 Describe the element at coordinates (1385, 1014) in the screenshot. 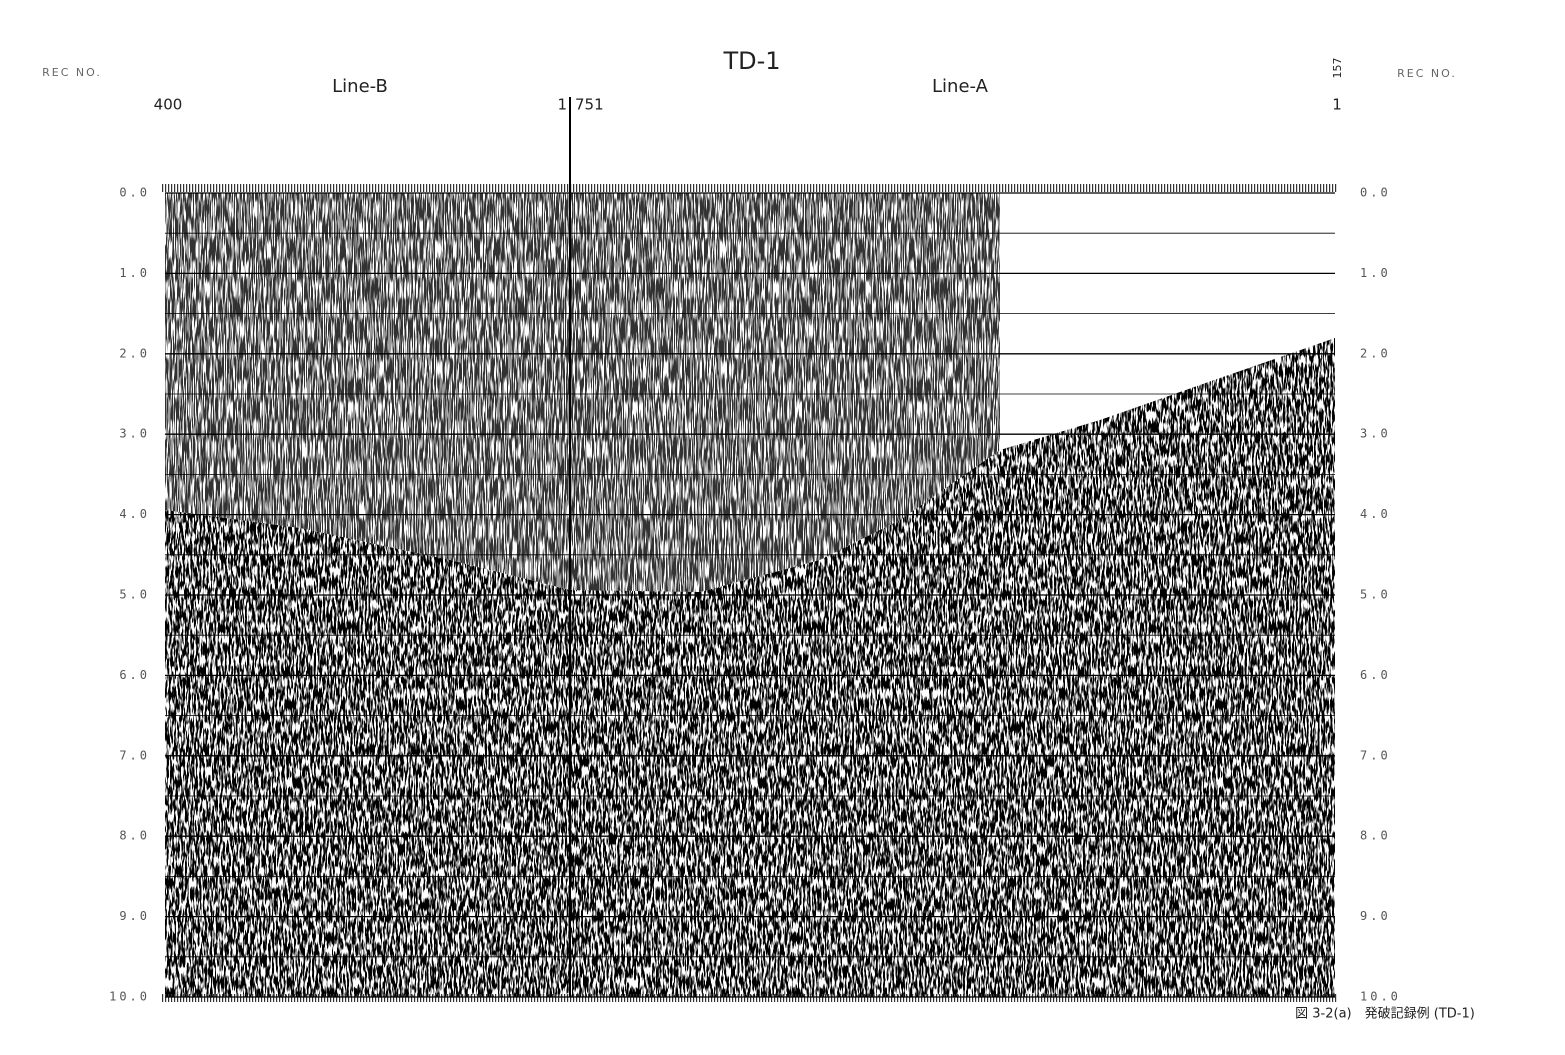

I see `caption: 図 3-2(a) 発破記録例 (TD-1)` at that location.